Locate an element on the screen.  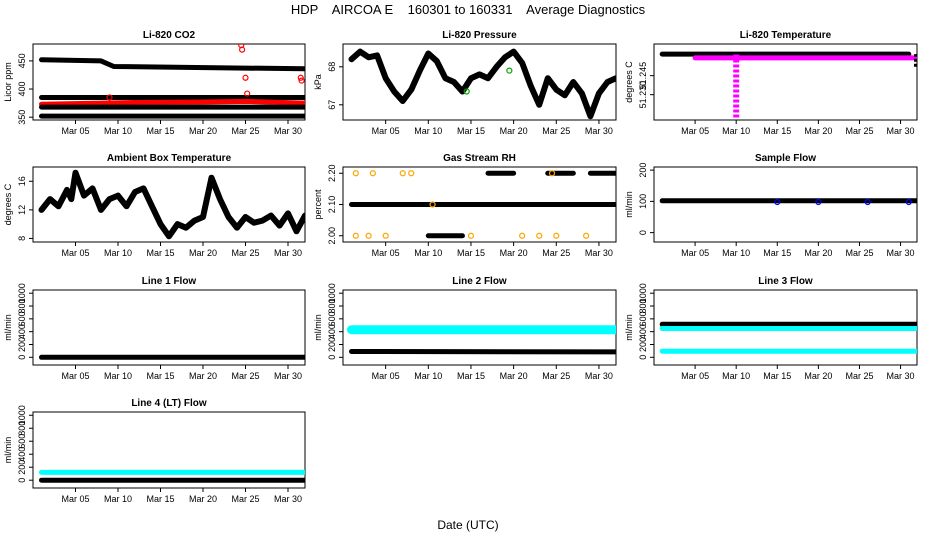
series-ambient is located at coordinates (171, 204).